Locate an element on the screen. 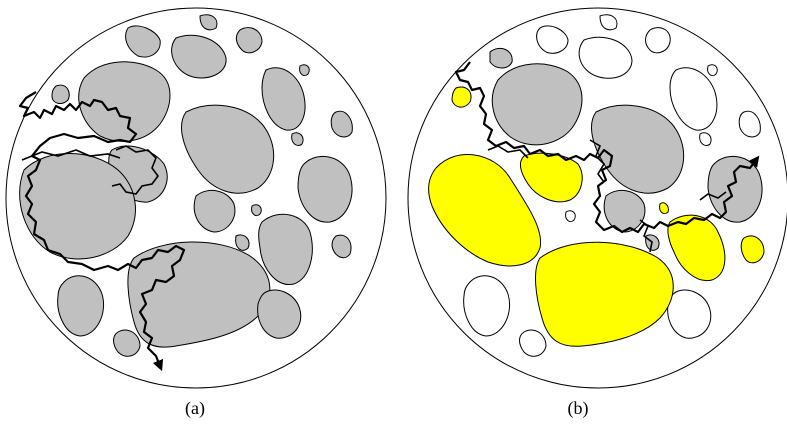 The image size is (787, 425). crack-path-a is located at coordinates (102, 231).